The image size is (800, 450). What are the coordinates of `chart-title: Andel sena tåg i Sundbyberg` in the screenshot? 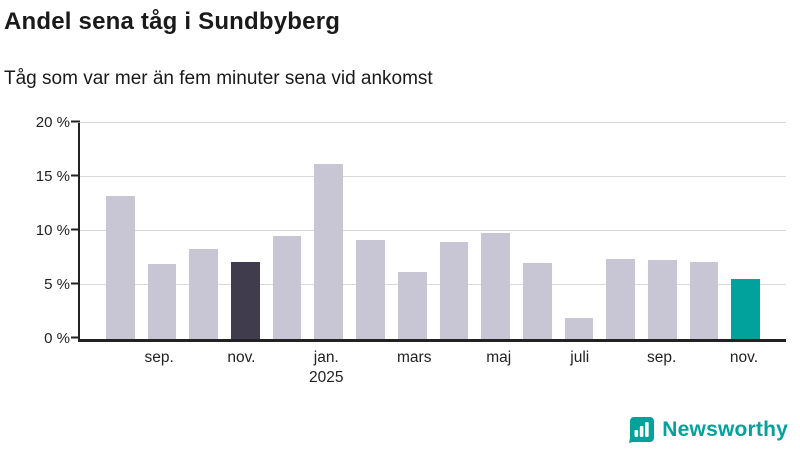 It's located at (172, 21).